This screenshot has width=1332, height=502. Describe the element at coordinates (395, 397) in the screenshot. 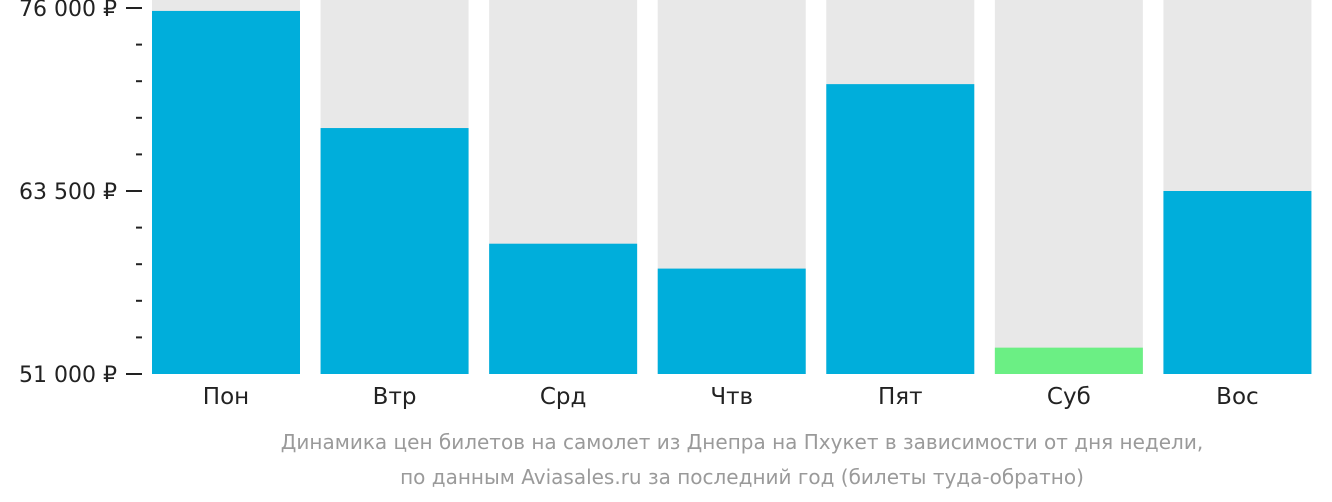

I see `x-tick-label: Втр` at that location.